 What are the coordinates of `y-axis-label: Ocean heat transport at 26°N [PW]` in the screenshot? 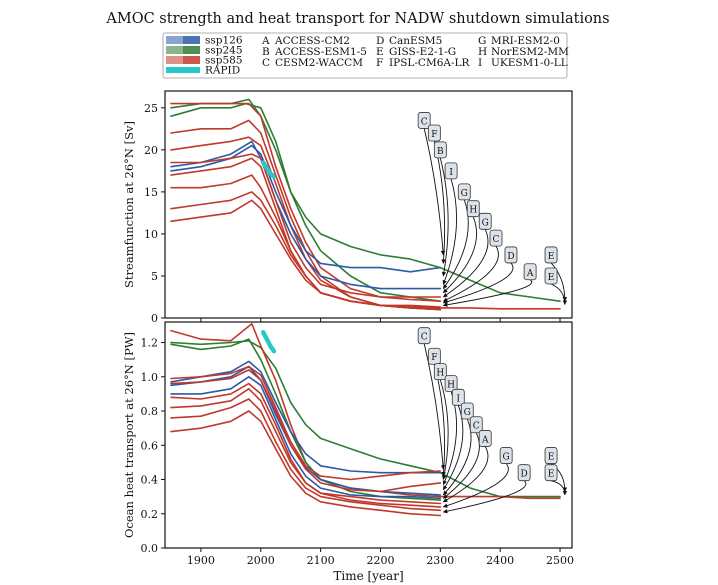 It's located at (129, 435).